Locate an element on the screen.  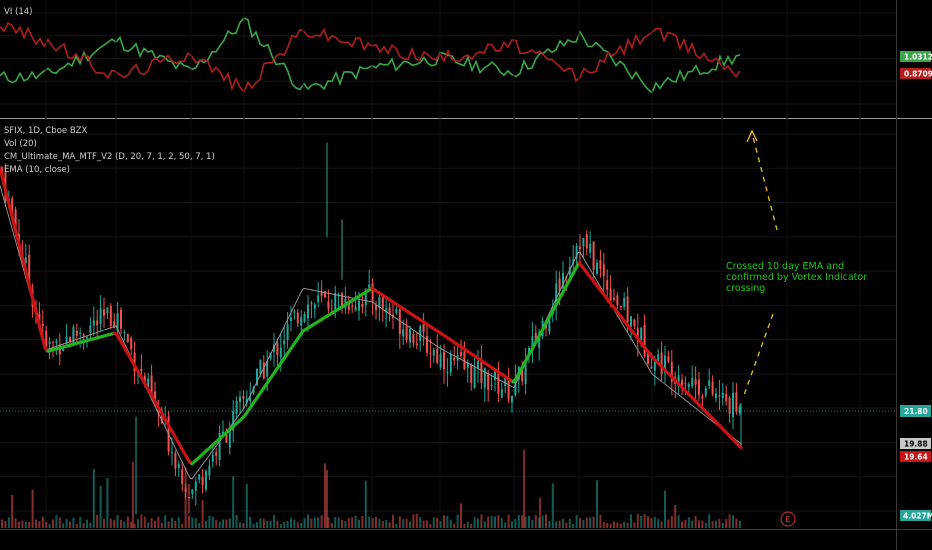
vi-plus-tag: 1.0312 is located at coordinates (916, 56).